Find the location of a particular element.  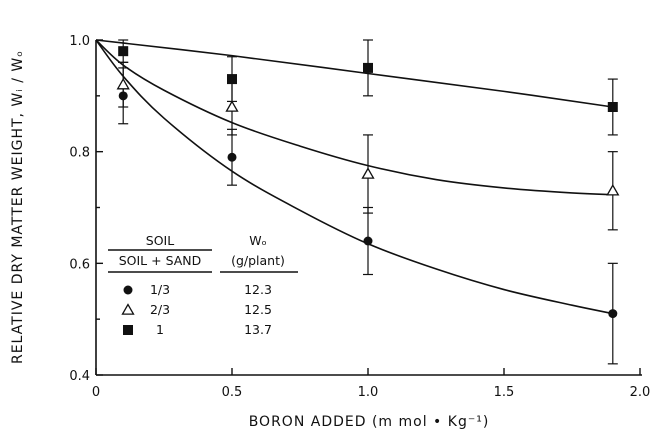

x-tick-label: 2.0 is located at coordinates (640, 392).